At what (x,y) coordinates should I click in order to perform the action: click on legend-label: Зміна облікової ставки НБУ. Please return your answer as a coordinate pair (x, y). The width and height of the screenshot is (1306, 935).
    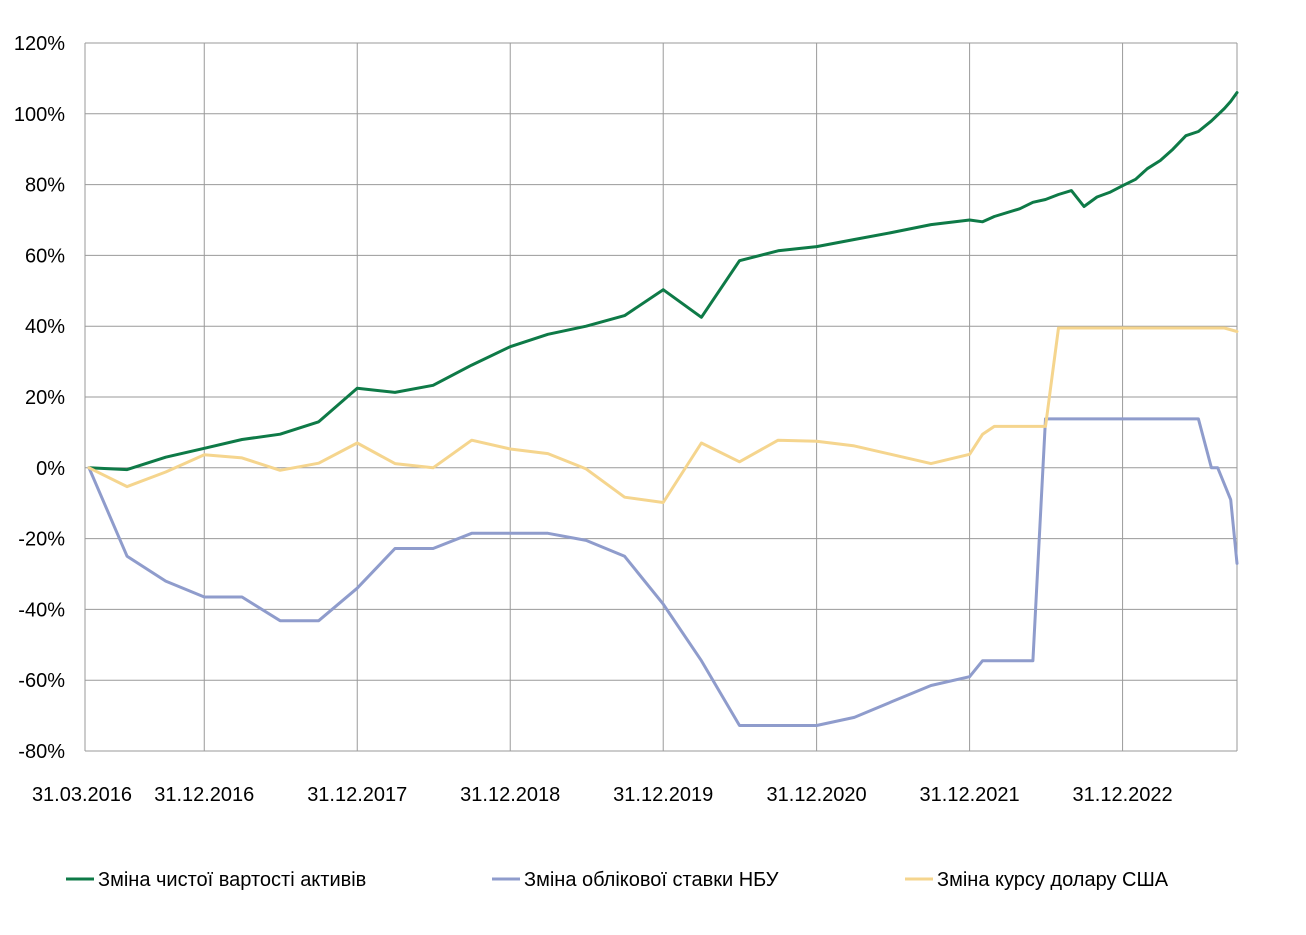
    Looking at the image, I should click on (651, 880).